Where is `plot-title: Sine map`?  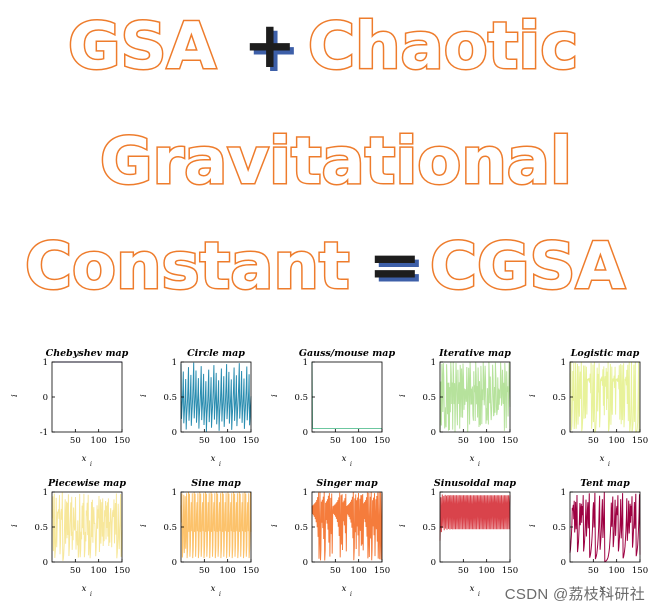 plot-title: Sine map is located at coordinates (216, 483).